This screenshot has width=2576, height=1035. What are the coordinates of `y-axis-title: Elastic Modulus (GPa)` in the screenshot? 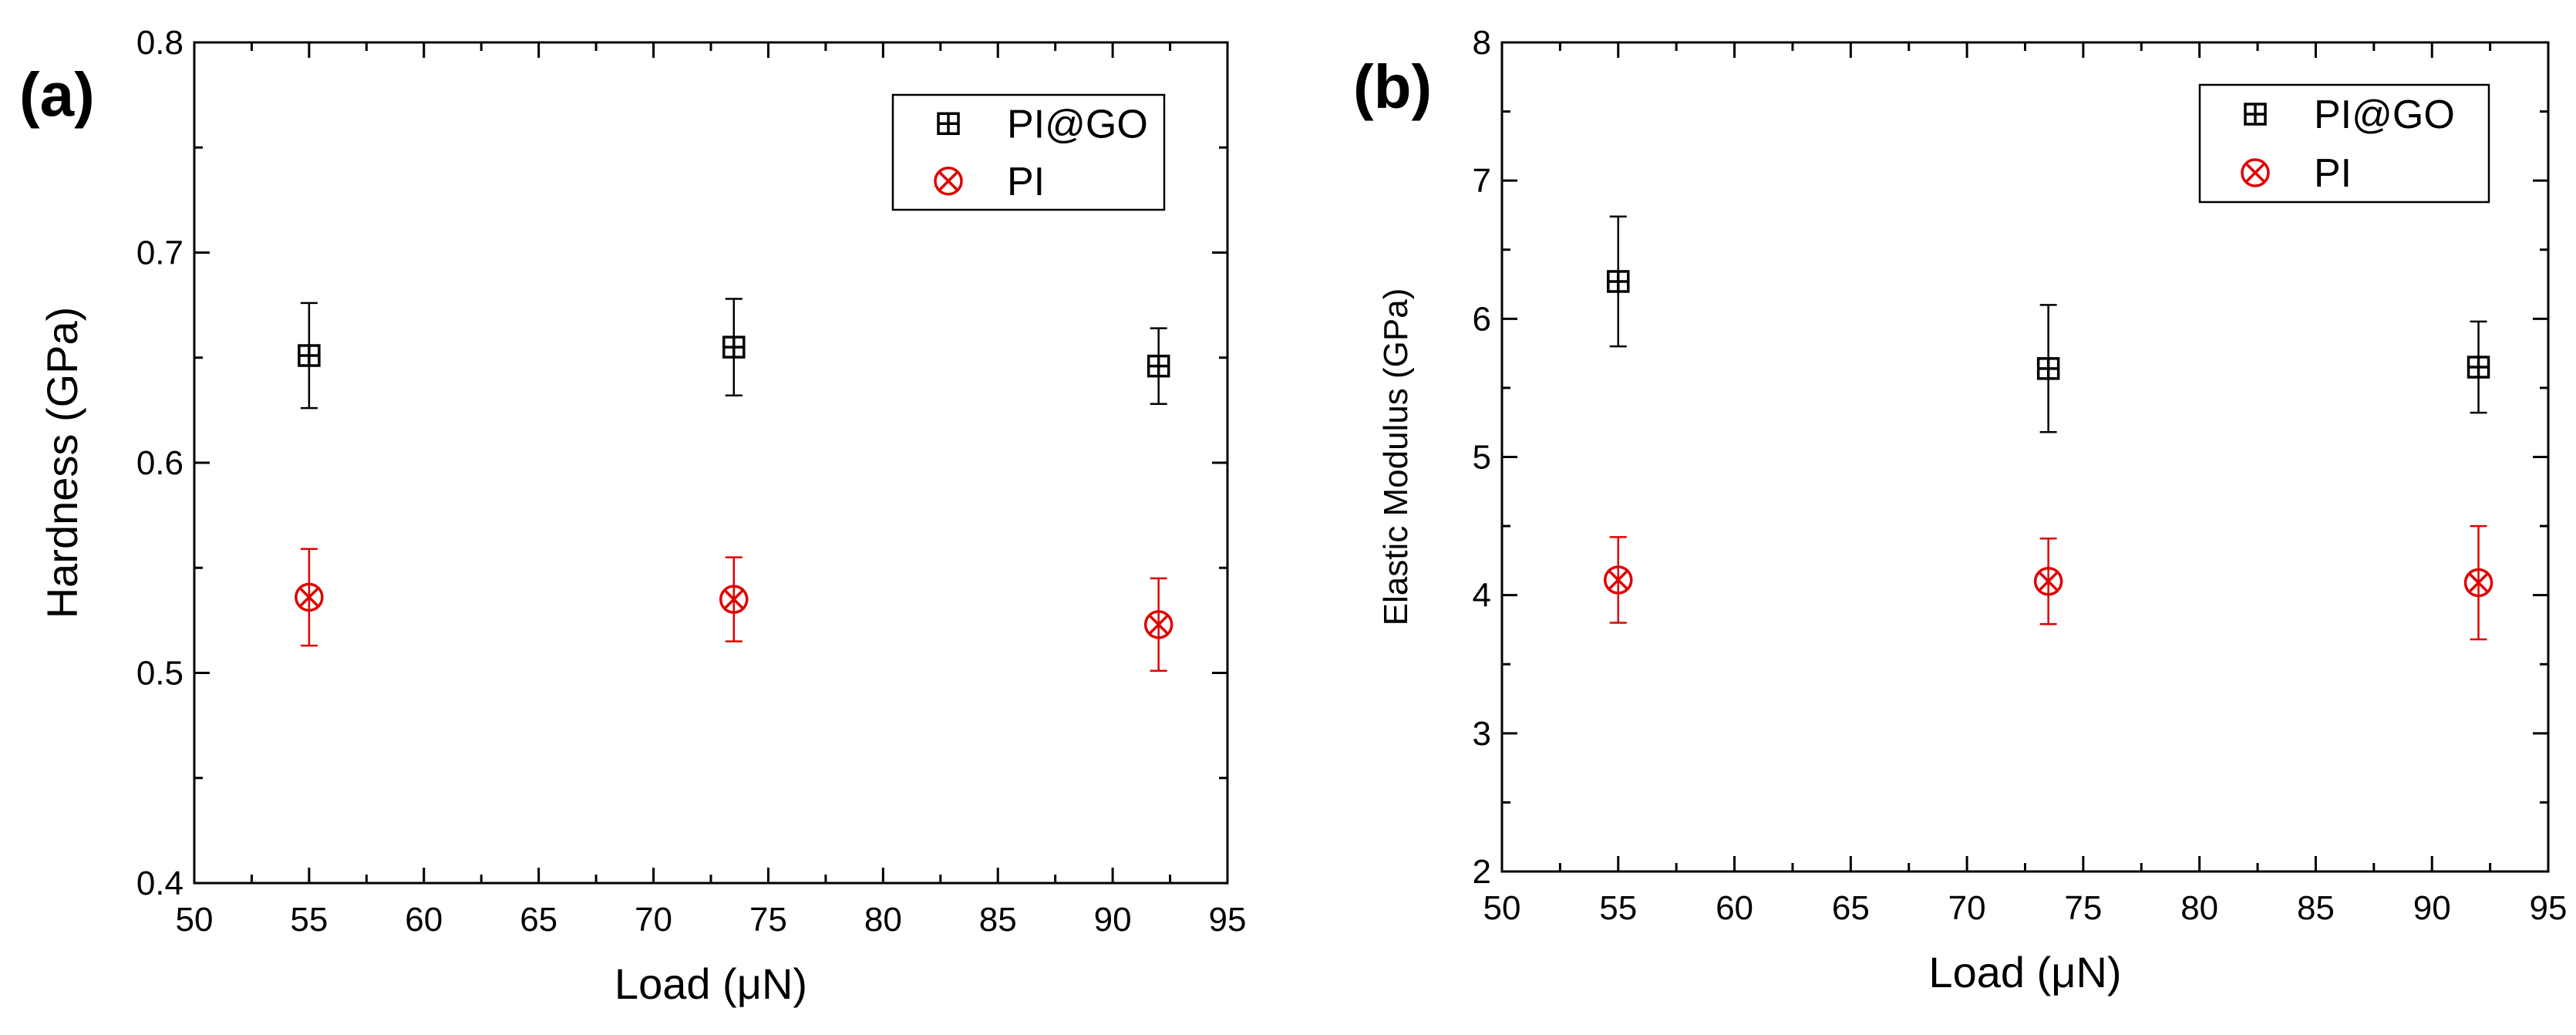 It's located at (1396, 457).